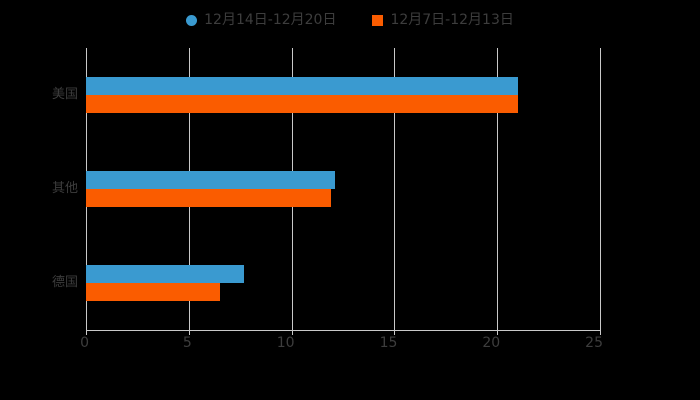 Image resolution: width=700 pixels, height=400 pixels. I want to click on x-tick-label-2: 10, so click(285, 343).